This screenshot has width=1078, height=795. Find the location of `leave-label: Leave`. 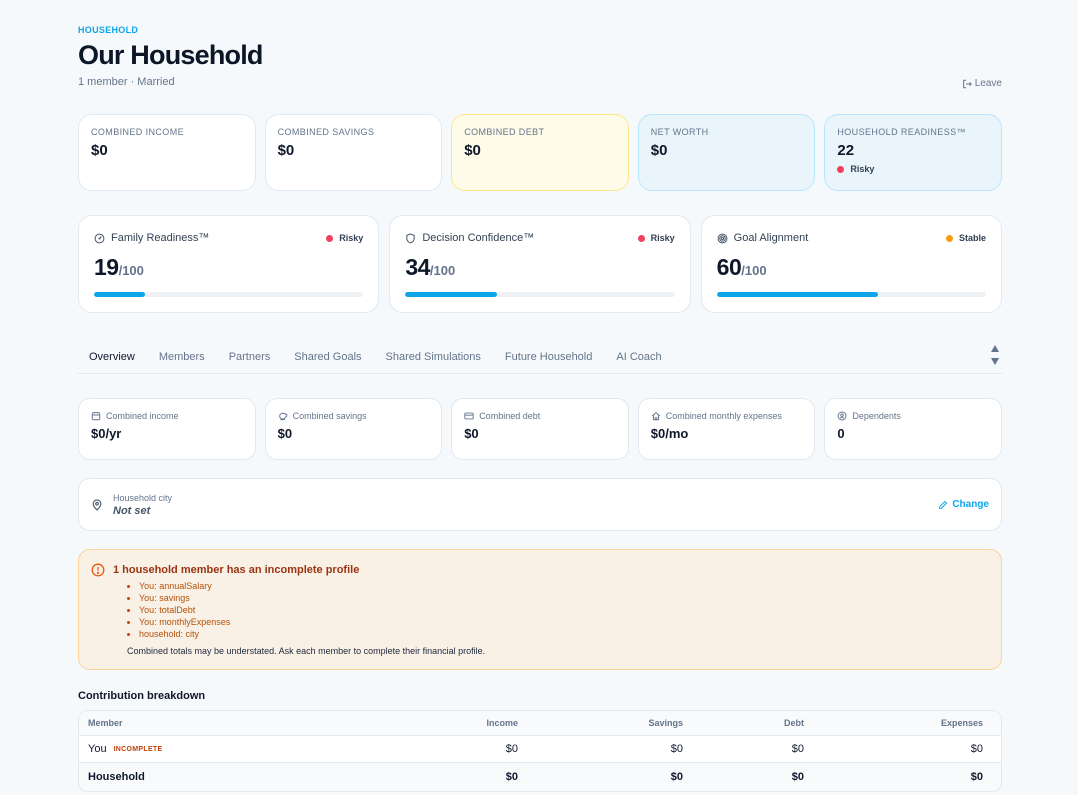

leave-label: Leave is located at coordinates (988, 83).